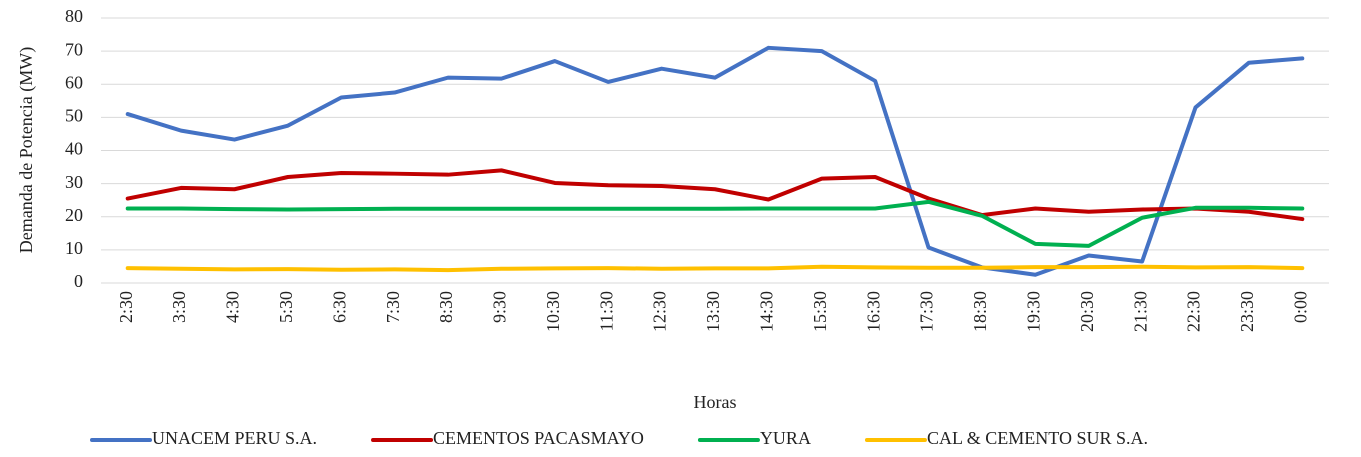 This screenshot has height=457, width=1361. I want to click on x-tick-label: 2:30, so click(126, 307).